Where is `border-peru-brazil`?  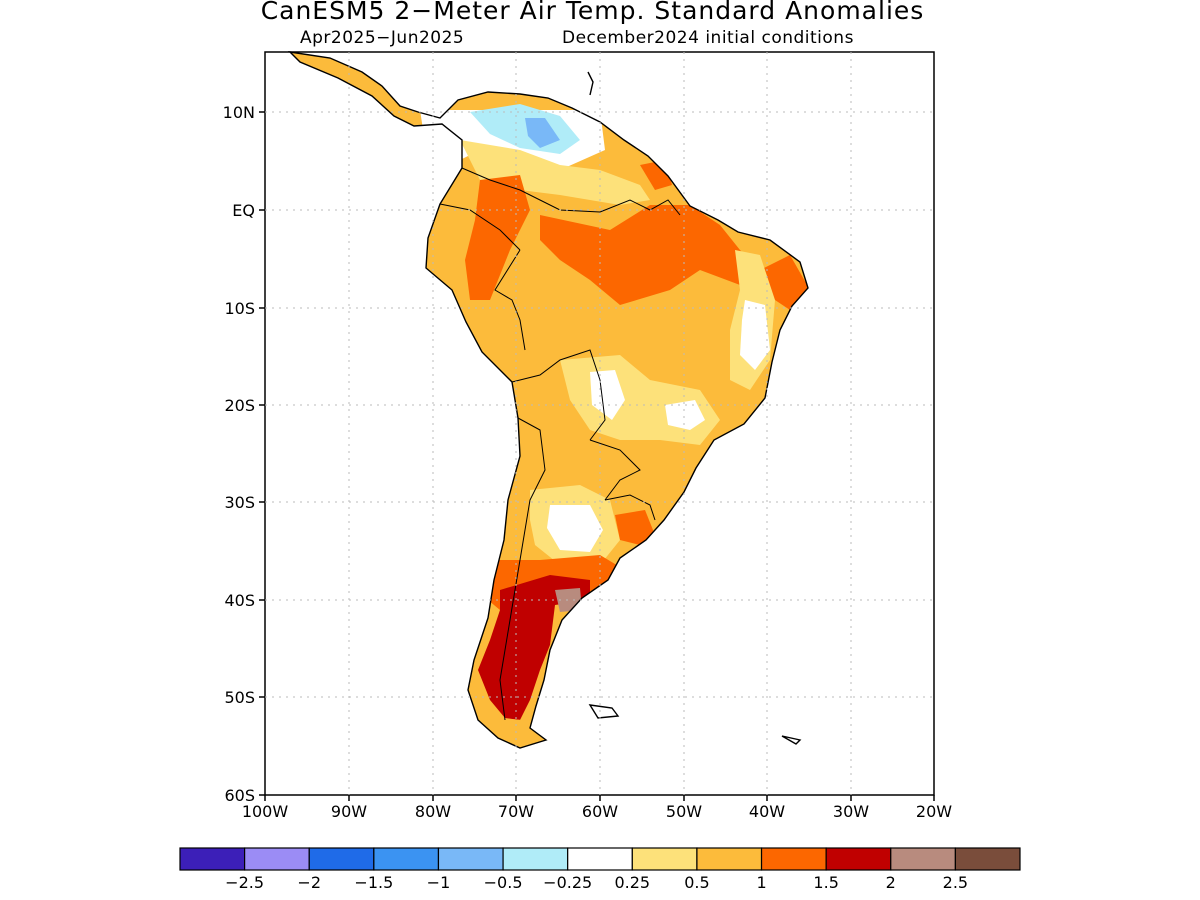
border-peru-brazil is located at coordinates (510, 300).